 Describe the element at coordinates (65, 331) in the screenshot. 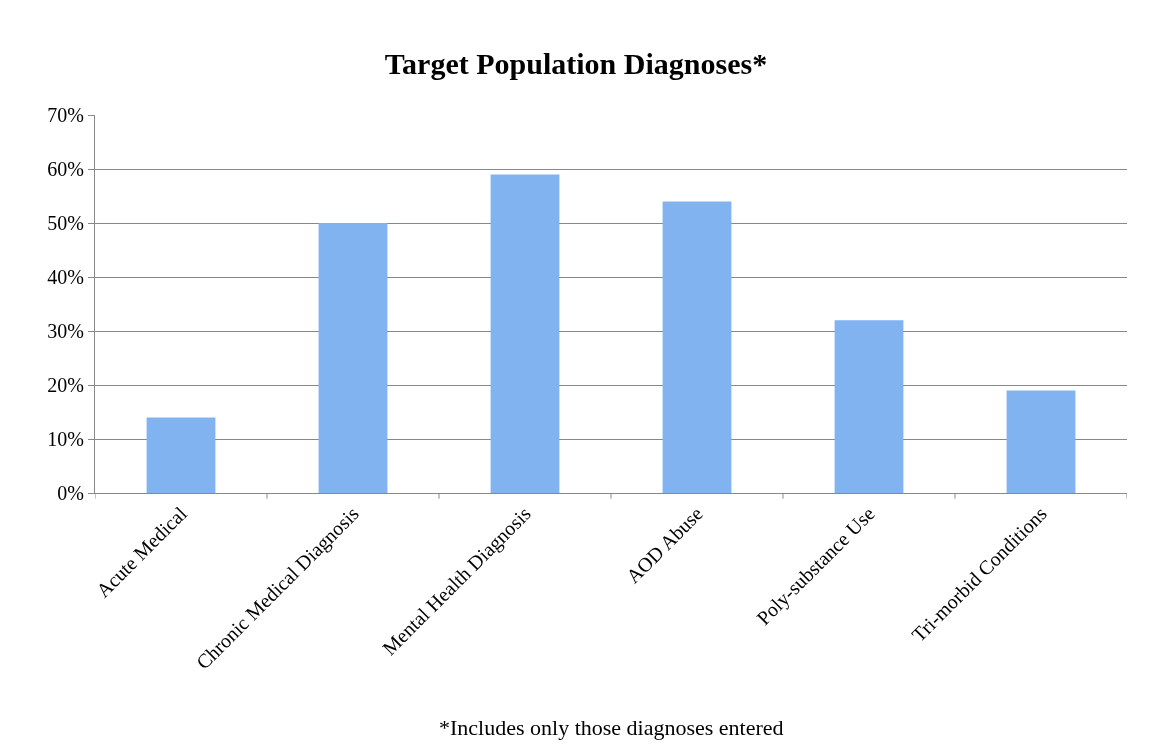

I see `y-tick-label: 30%` at that location.